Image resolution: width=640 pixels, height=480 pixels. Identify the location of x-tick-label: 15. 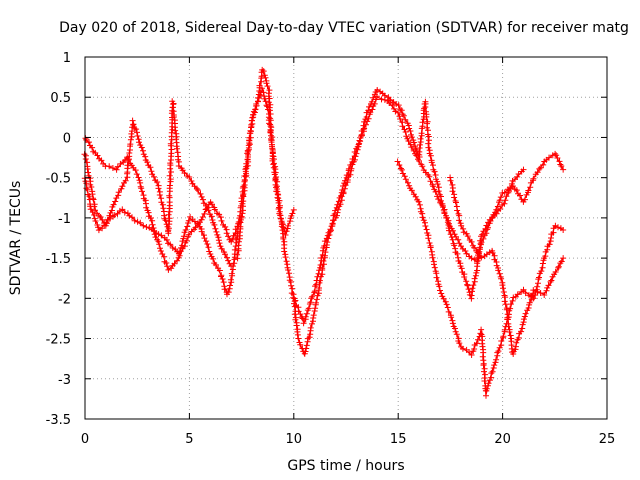
(398, 439).